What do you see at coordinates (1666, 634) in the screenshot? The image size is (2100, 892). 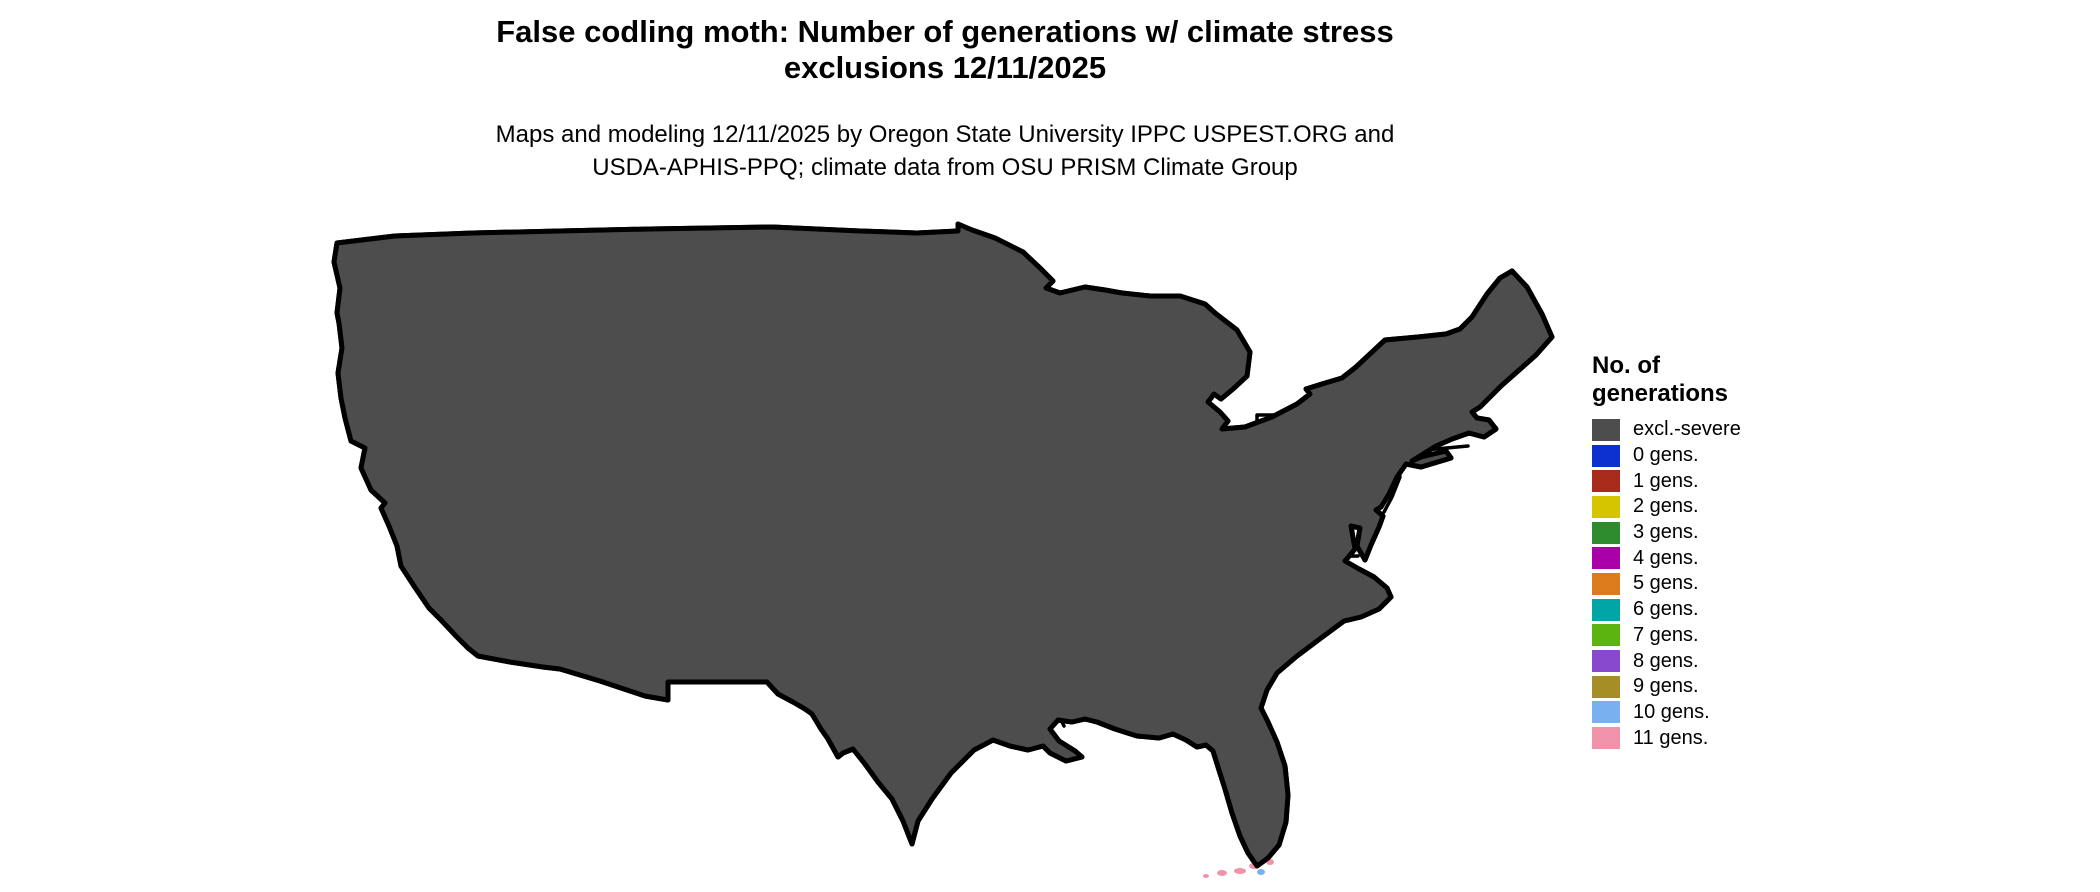 I see `legend-label-7: 7 gens.` at bounding box center [1666, 634].